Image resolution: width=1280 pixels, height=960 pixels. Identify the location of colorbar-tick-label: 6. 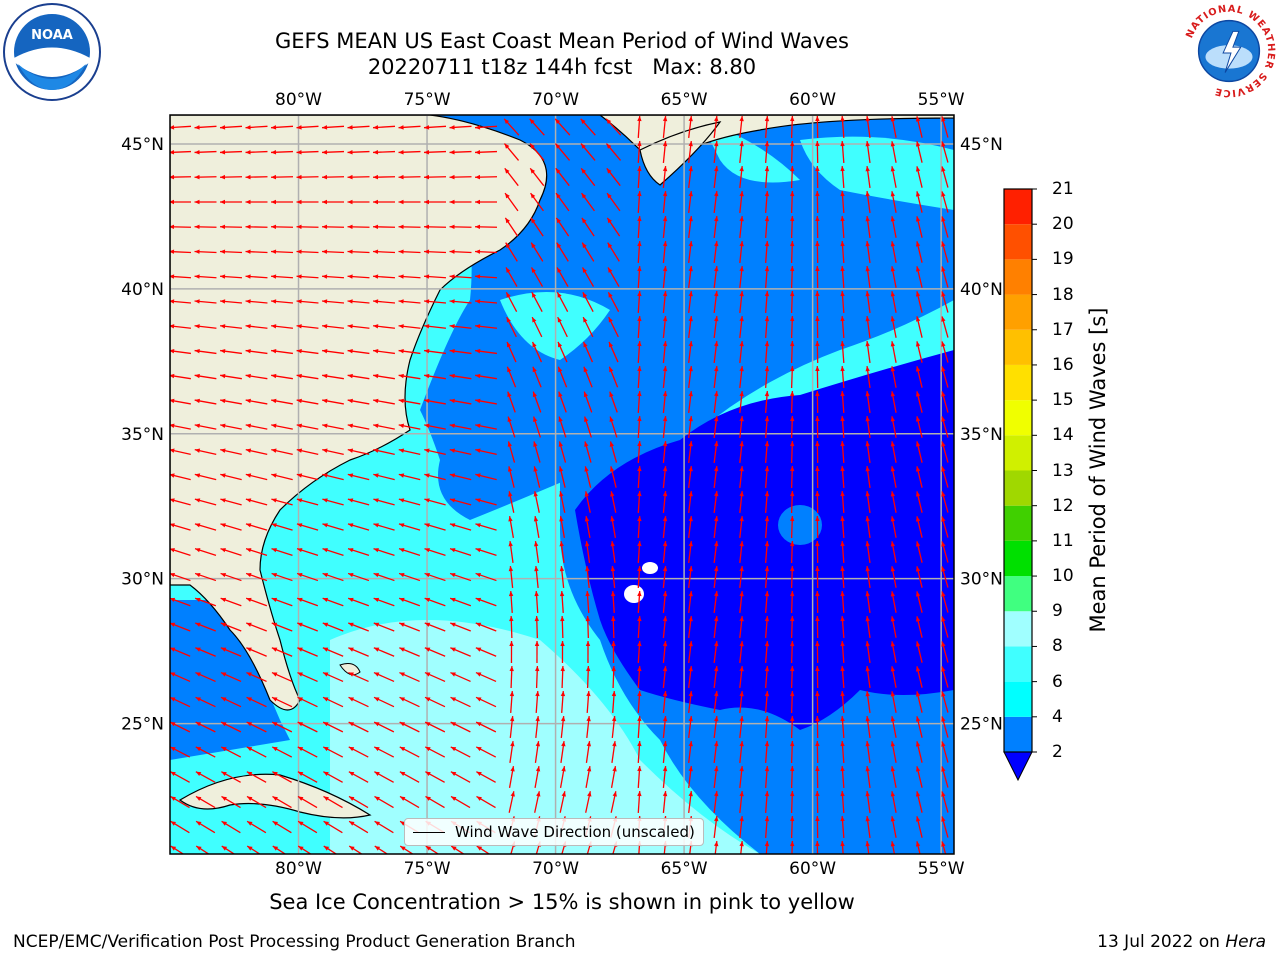
(1057, 681).